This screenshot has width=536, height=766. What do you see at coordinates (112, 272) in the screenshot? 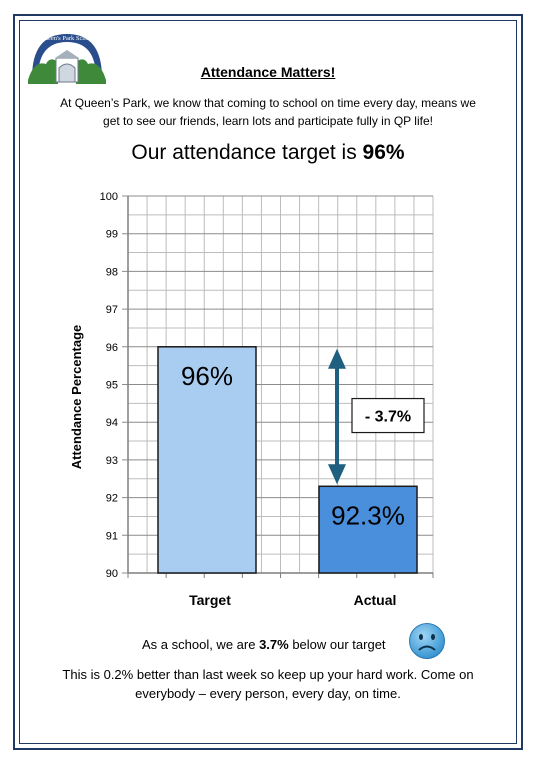
I see `y-tick-label: 98` at bounding box center [112, 272].